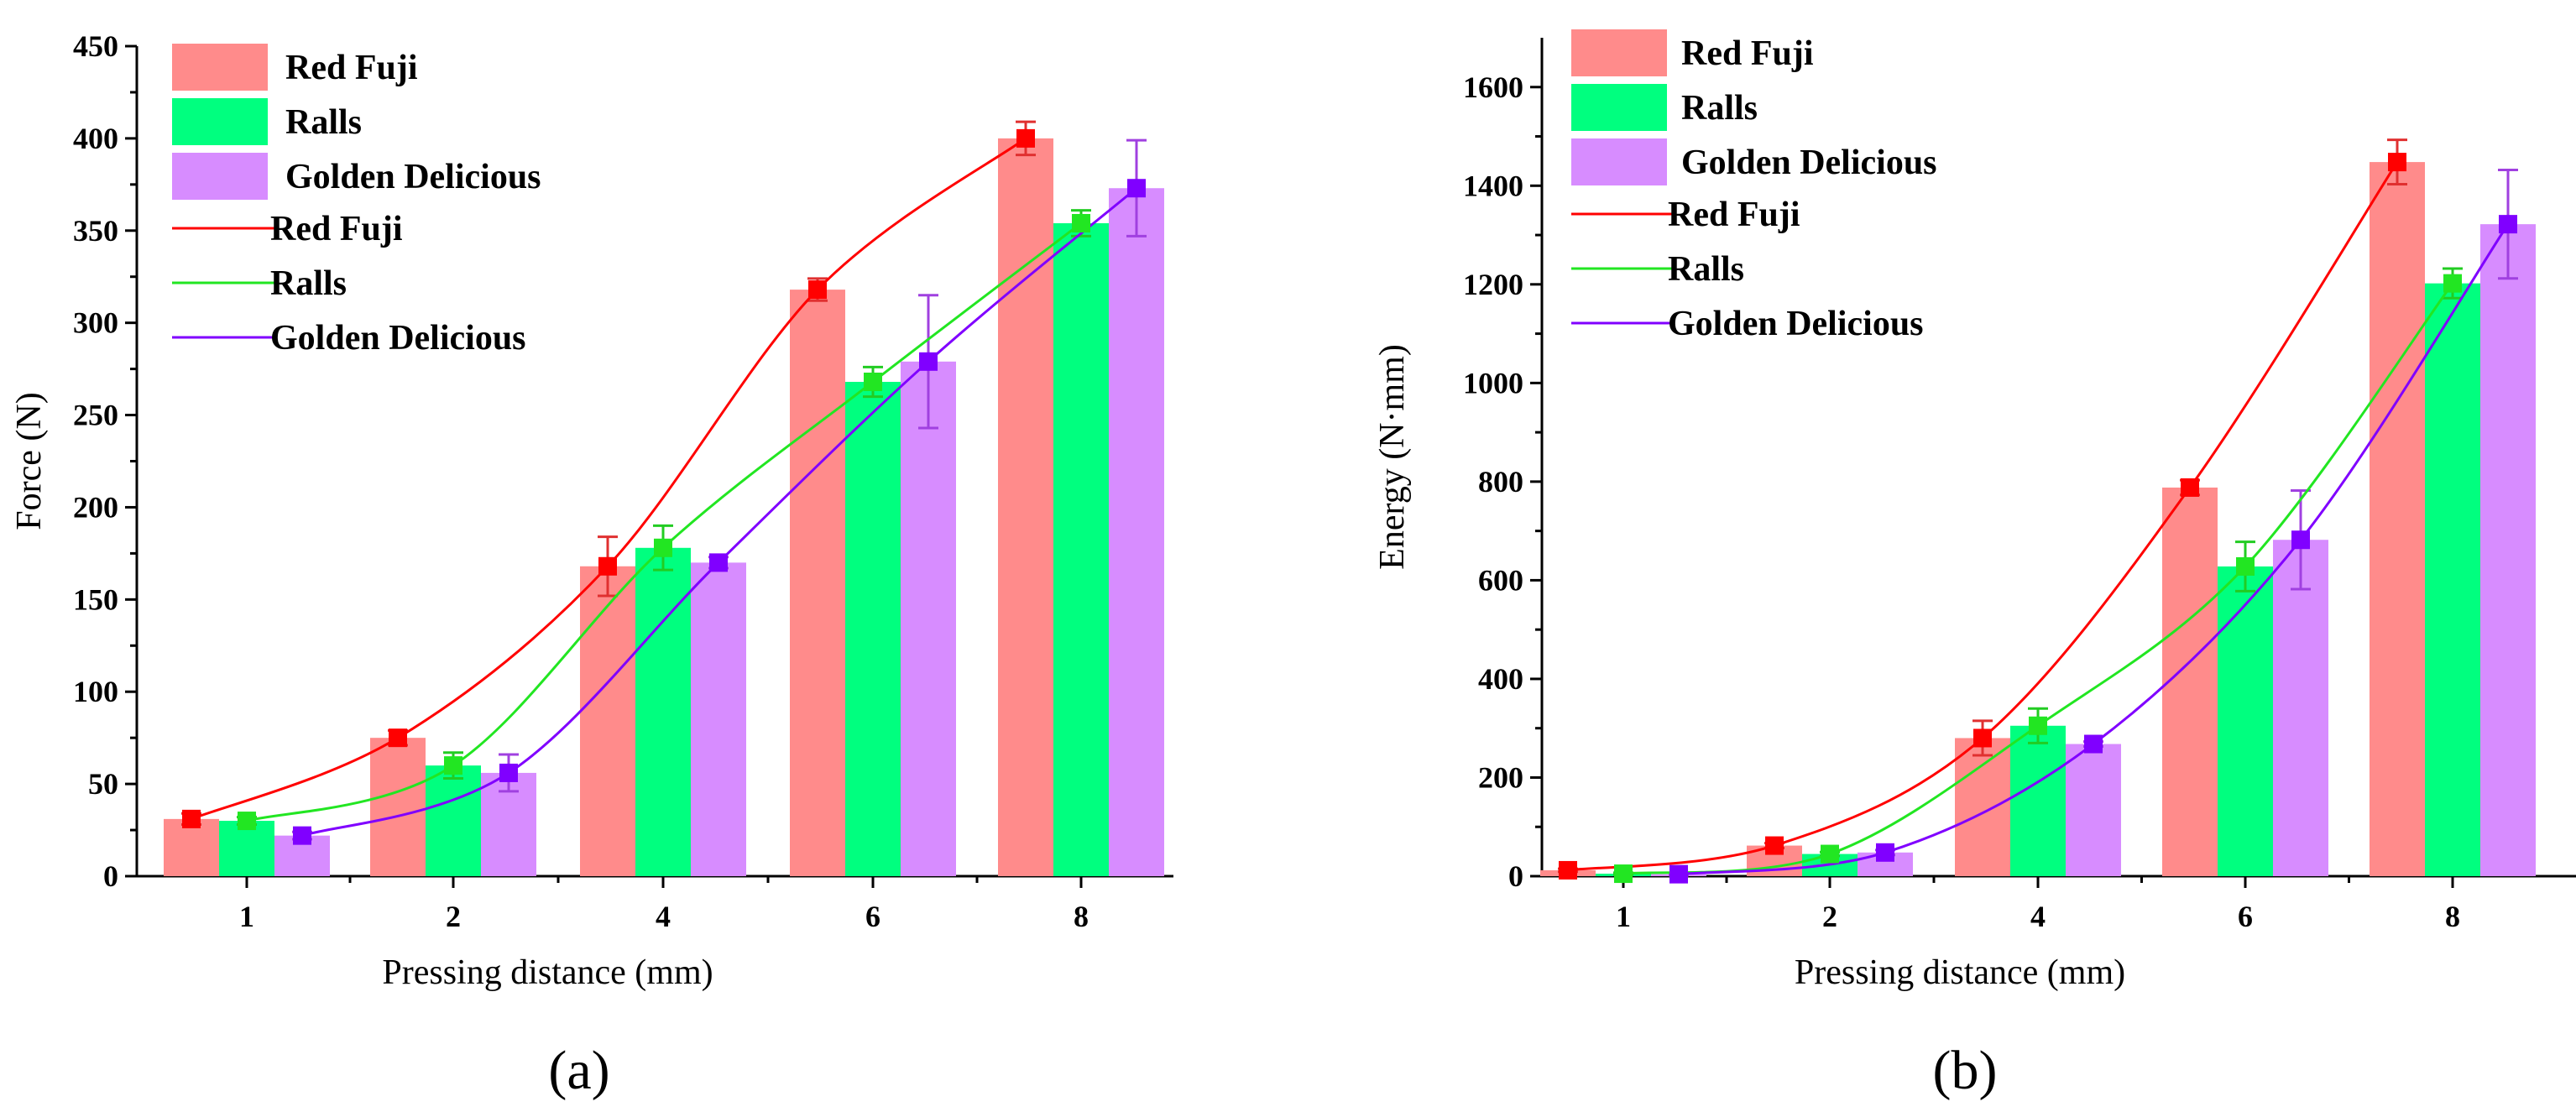  I want to click on y-tick-label: 0, so click(1515, 876).